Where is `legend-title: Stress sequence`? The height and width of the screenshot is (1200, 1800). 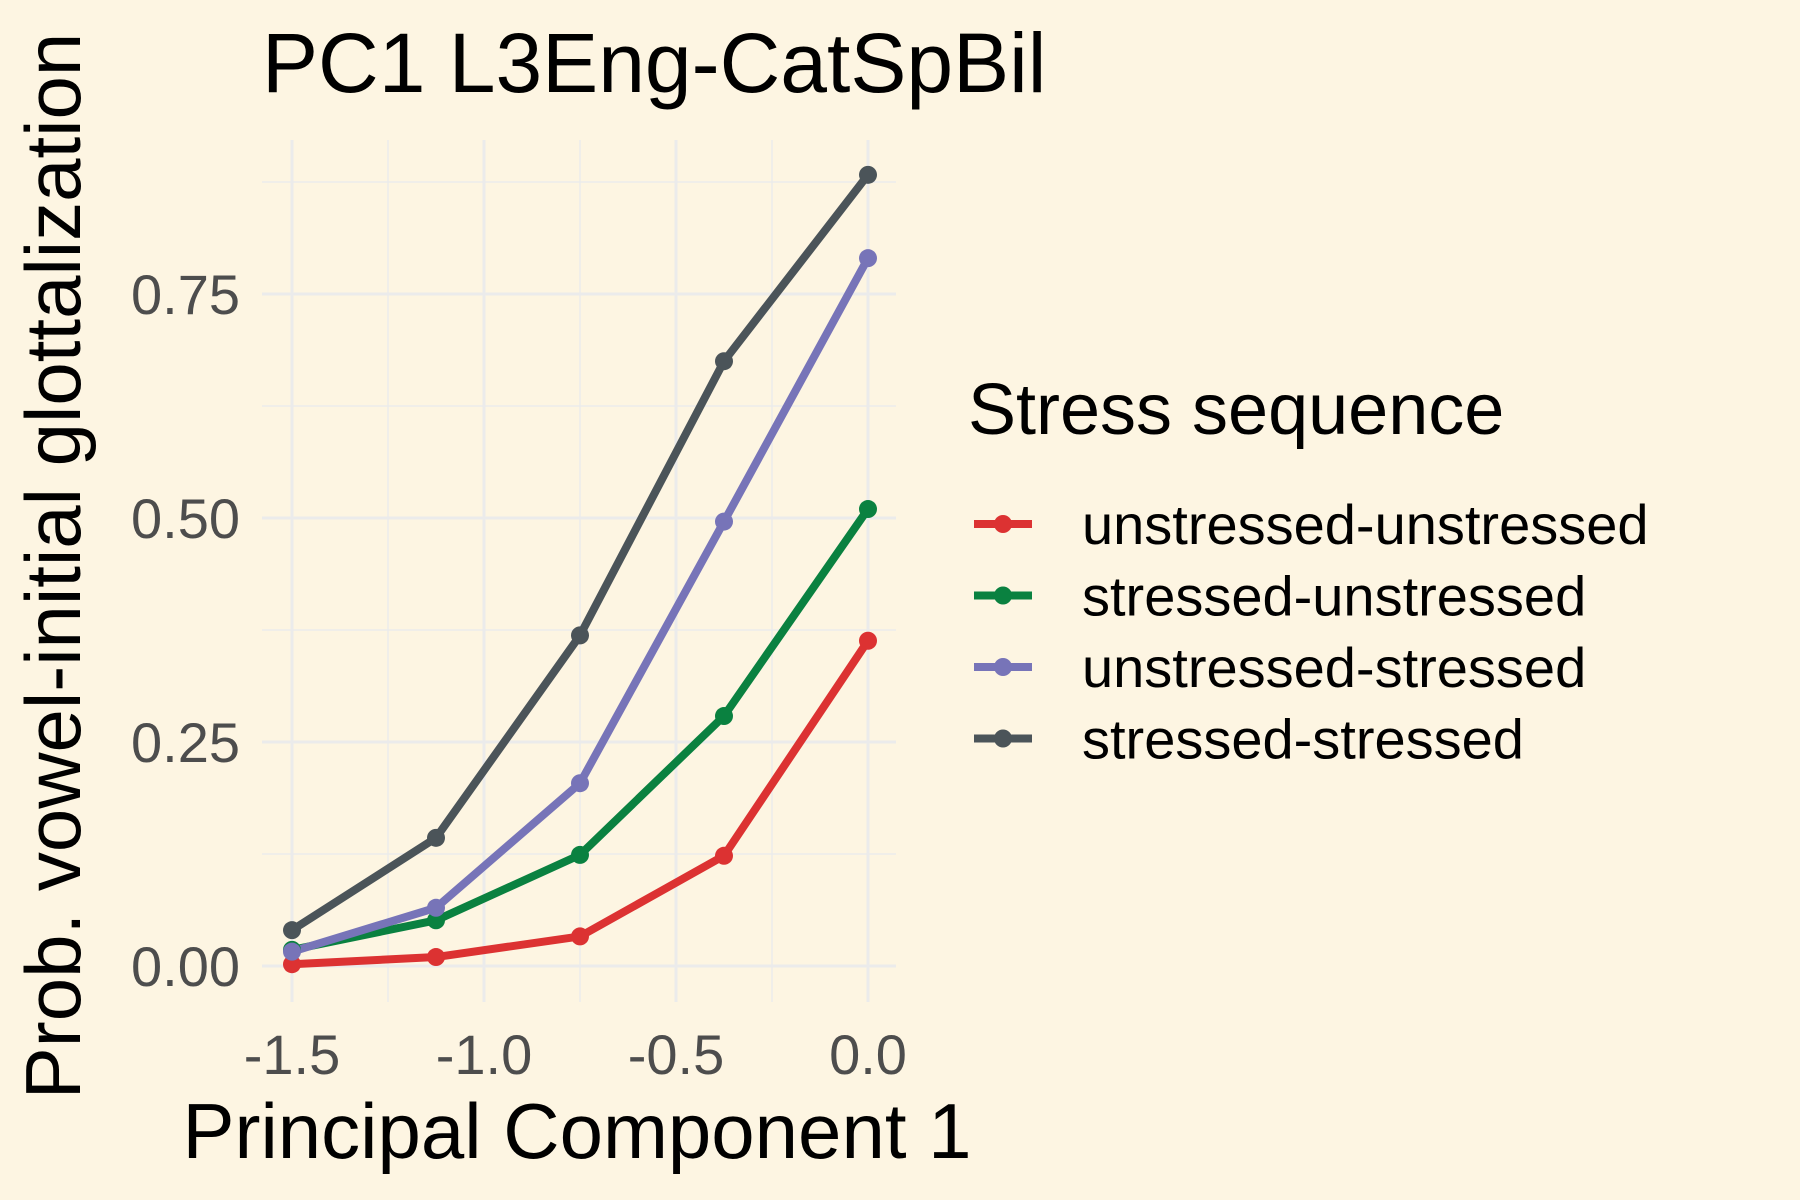
legend-title: Stress sequence is located at coordinates (1236, 410).